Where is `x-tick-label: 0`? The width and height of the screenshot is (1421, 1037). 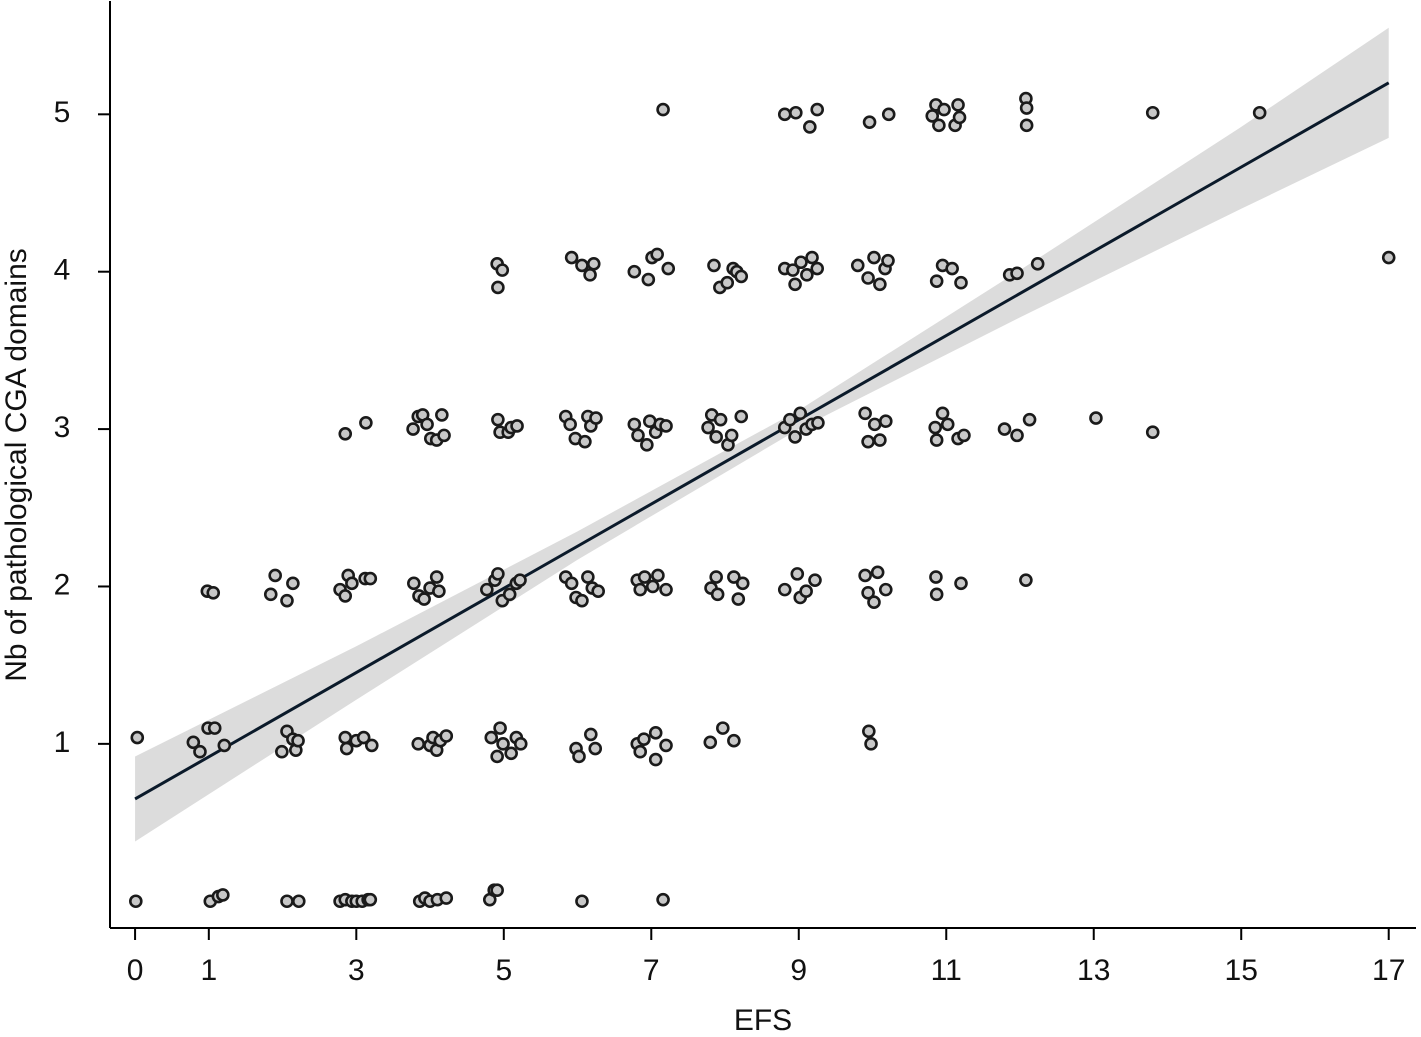
x-tick-label: 0 is located at coordinates (135, 970).